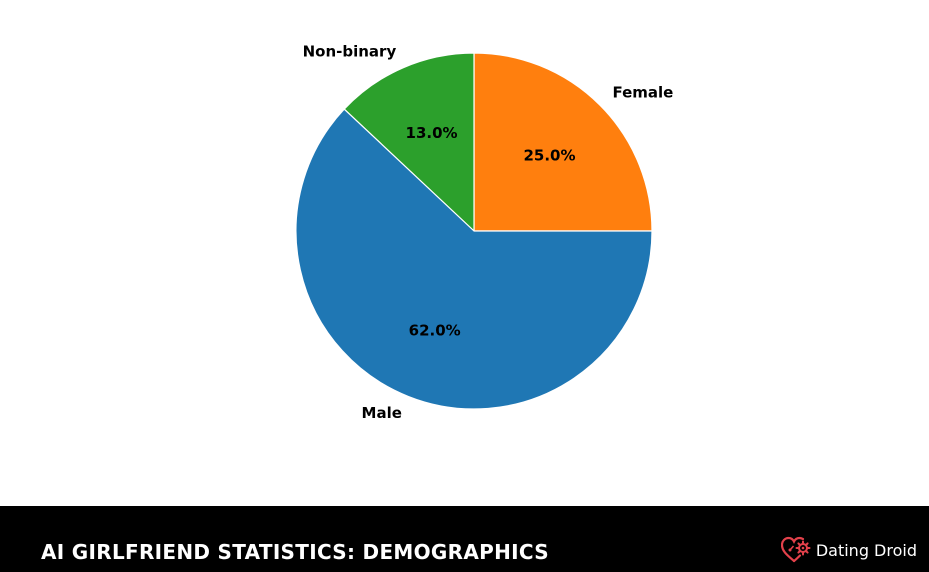  Describe the element at coordinates (382, 413) in the screenshot. I see `pie-category-label: Male` at that location.